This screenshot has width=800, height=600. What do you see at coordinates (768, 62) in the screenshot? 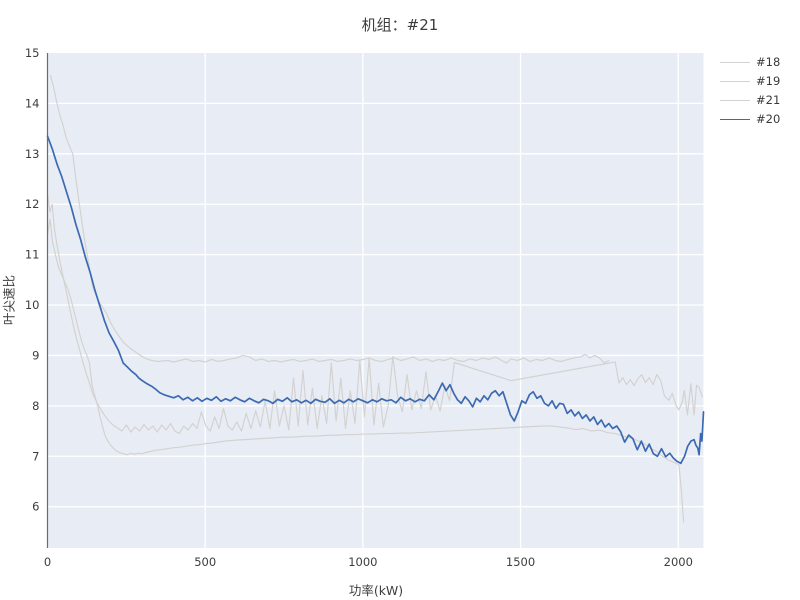
I see `legend-label: #18` at bounding box center [768, 62].